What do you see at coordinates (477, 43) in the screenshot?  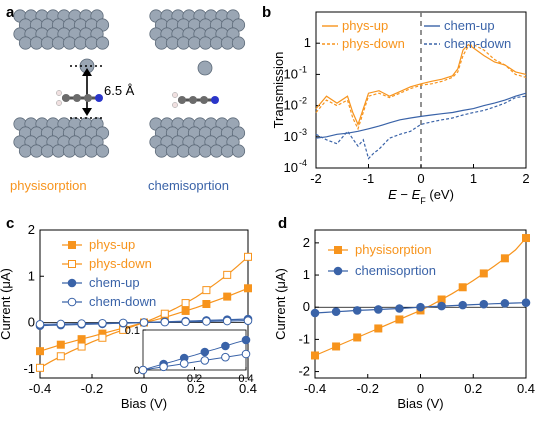 I see `legend-label-chem-down: chem-down` at bounding box center [477, 43].